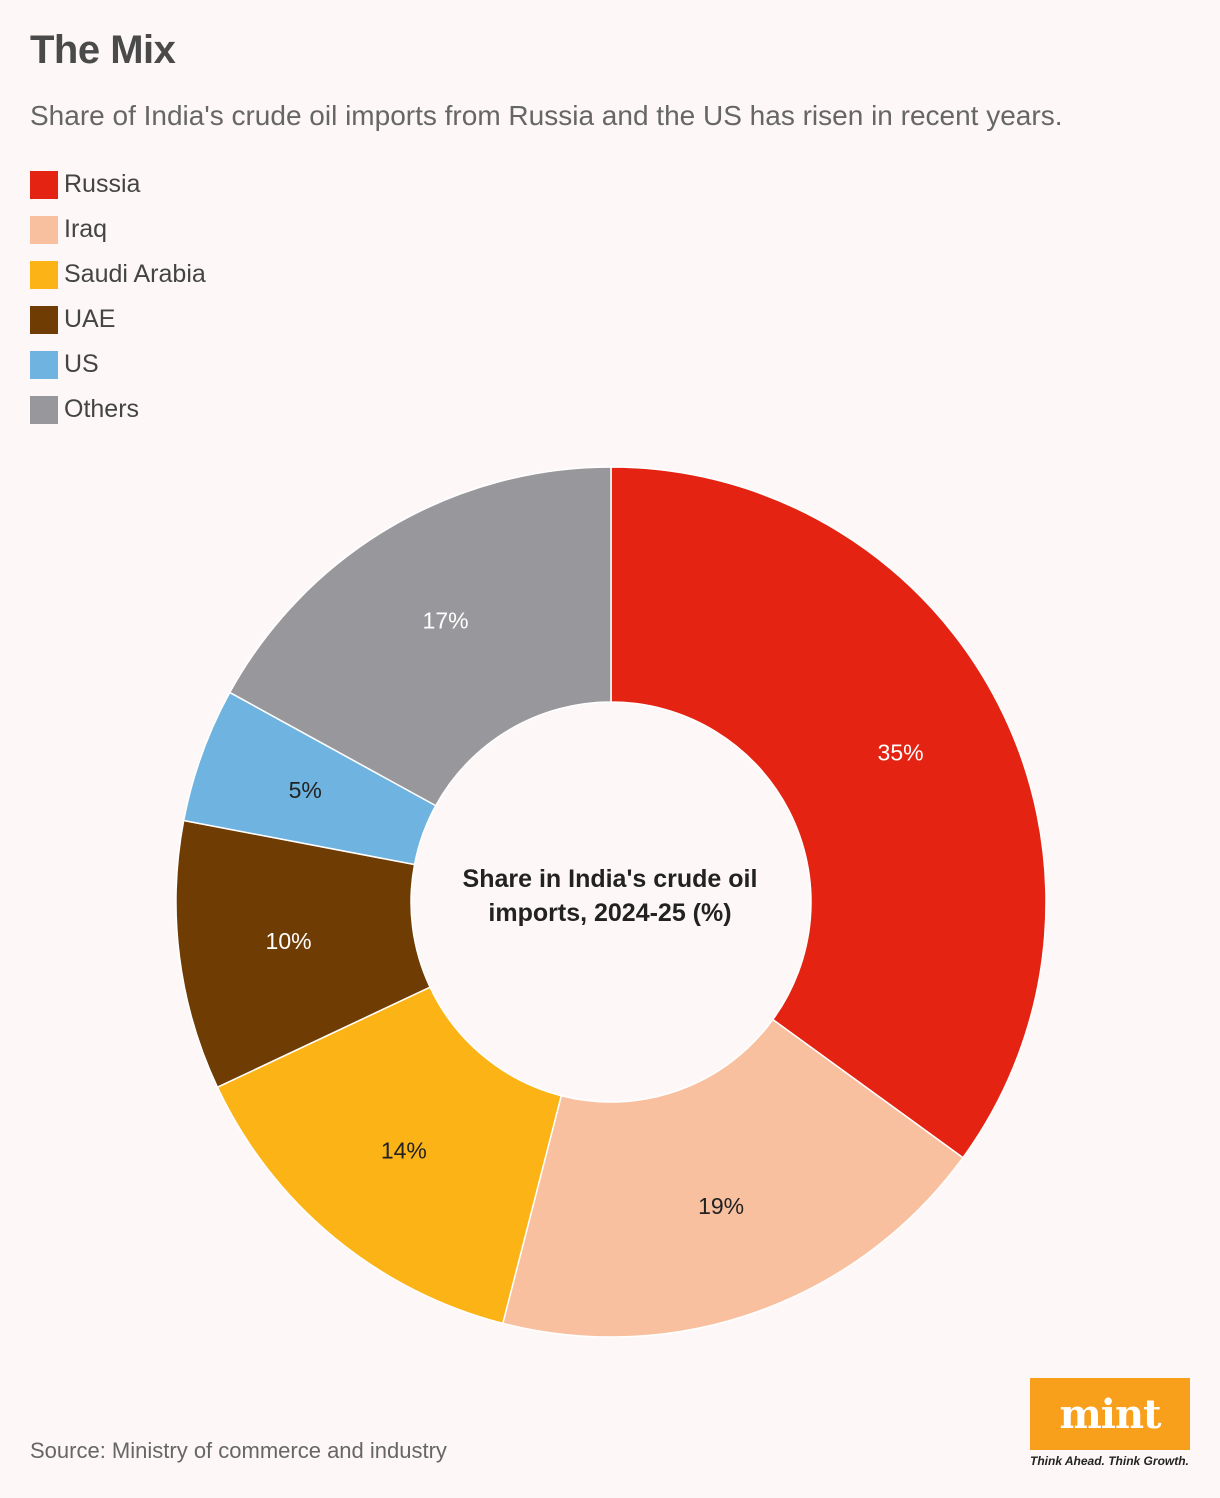  What do you see at coordinates (118, 229) in the screenshot?
I see `legend-item-iraq: Iraq` at bounding box center [118, 229].